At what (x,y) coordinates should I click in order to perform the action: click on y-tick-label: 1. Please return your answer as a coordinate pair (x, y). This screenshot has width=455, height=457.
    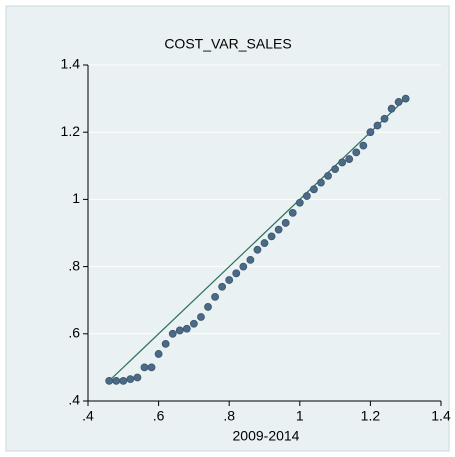
    Looking at the image, I should click on (76, 198).